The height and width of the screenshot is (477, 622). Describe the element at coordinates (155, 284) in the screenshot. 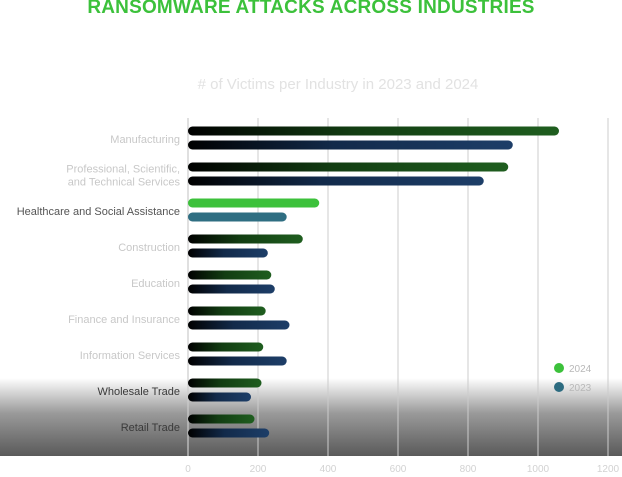

I see `category-label: Education` at that location.